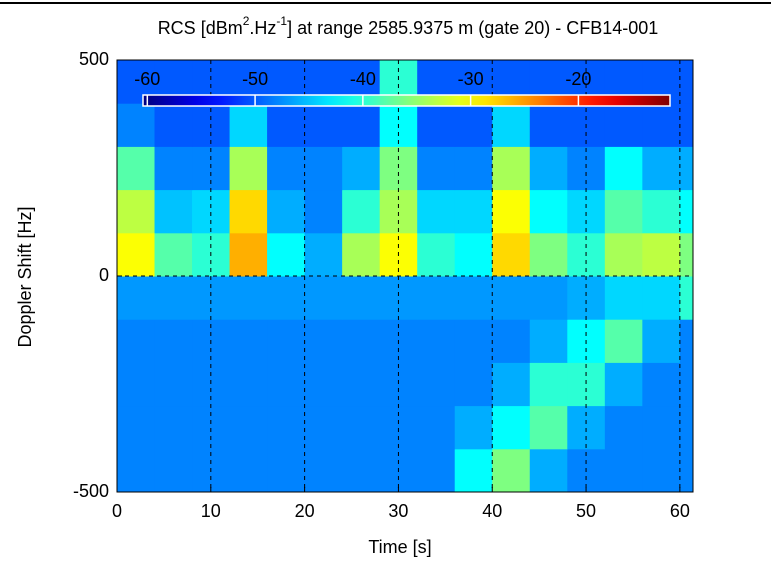  What do you see at coordinates (211, 511) in the screenshot?
I see `x-tick-label: 10` at bounding box center [211, 511].